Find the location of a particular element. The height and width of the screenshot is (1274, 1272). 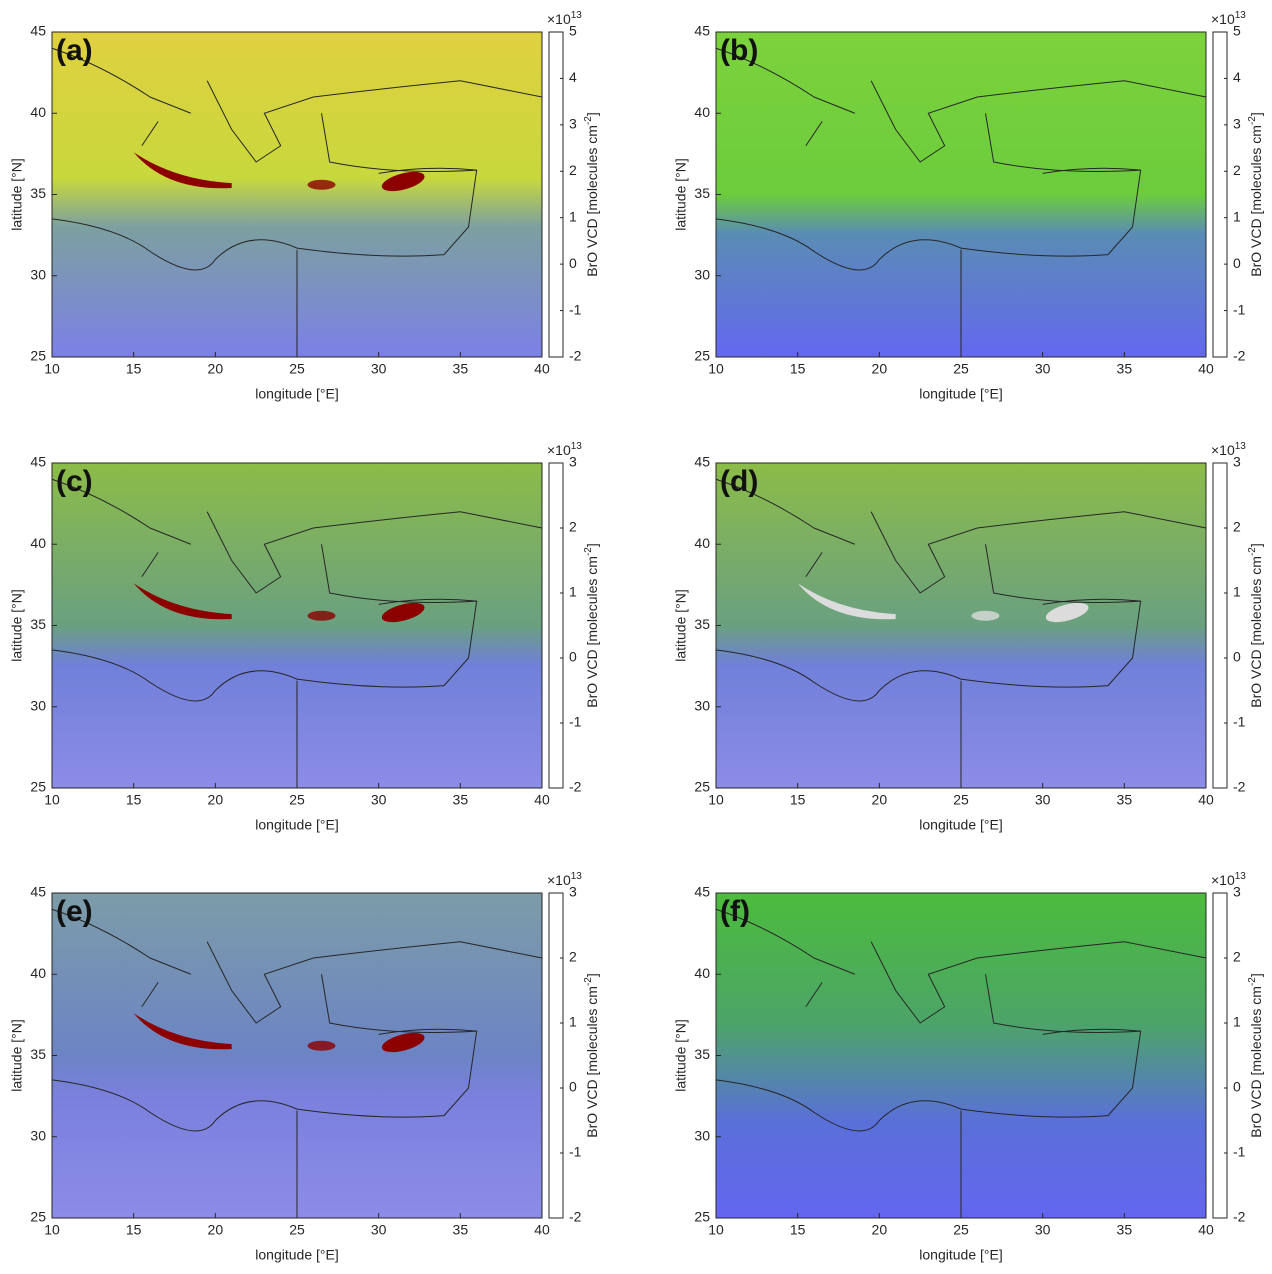

colorbar-tick-label: 4 is located at coordinates (1237, 77).